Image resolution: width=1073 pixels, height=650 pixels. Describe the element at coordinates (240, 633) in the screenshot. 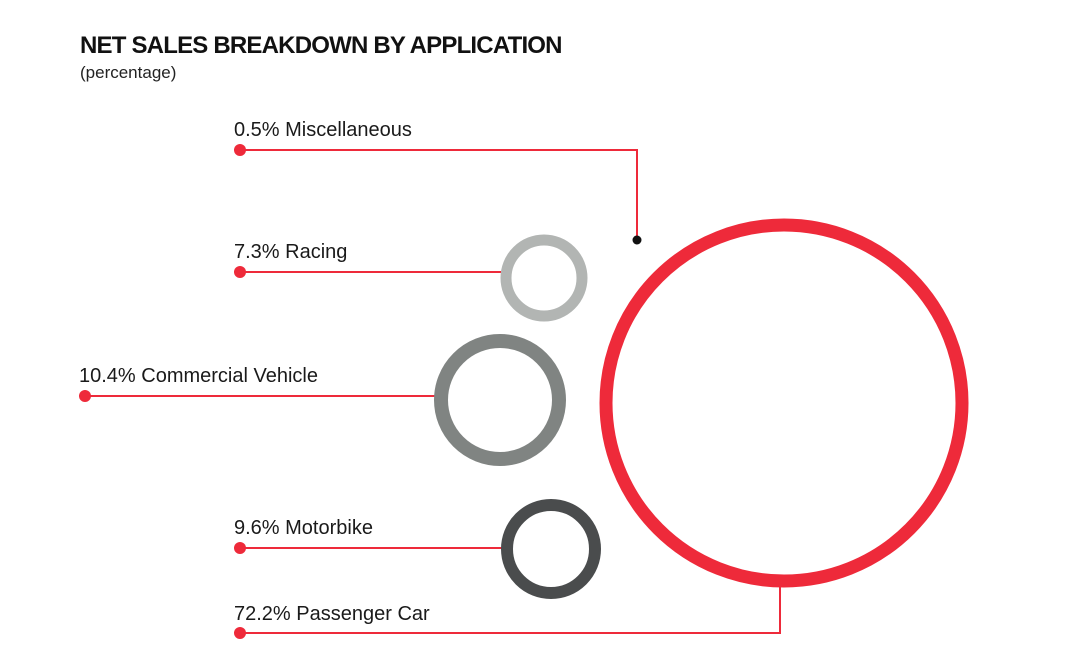

I see `marker-dot-passenger-car` at that location.